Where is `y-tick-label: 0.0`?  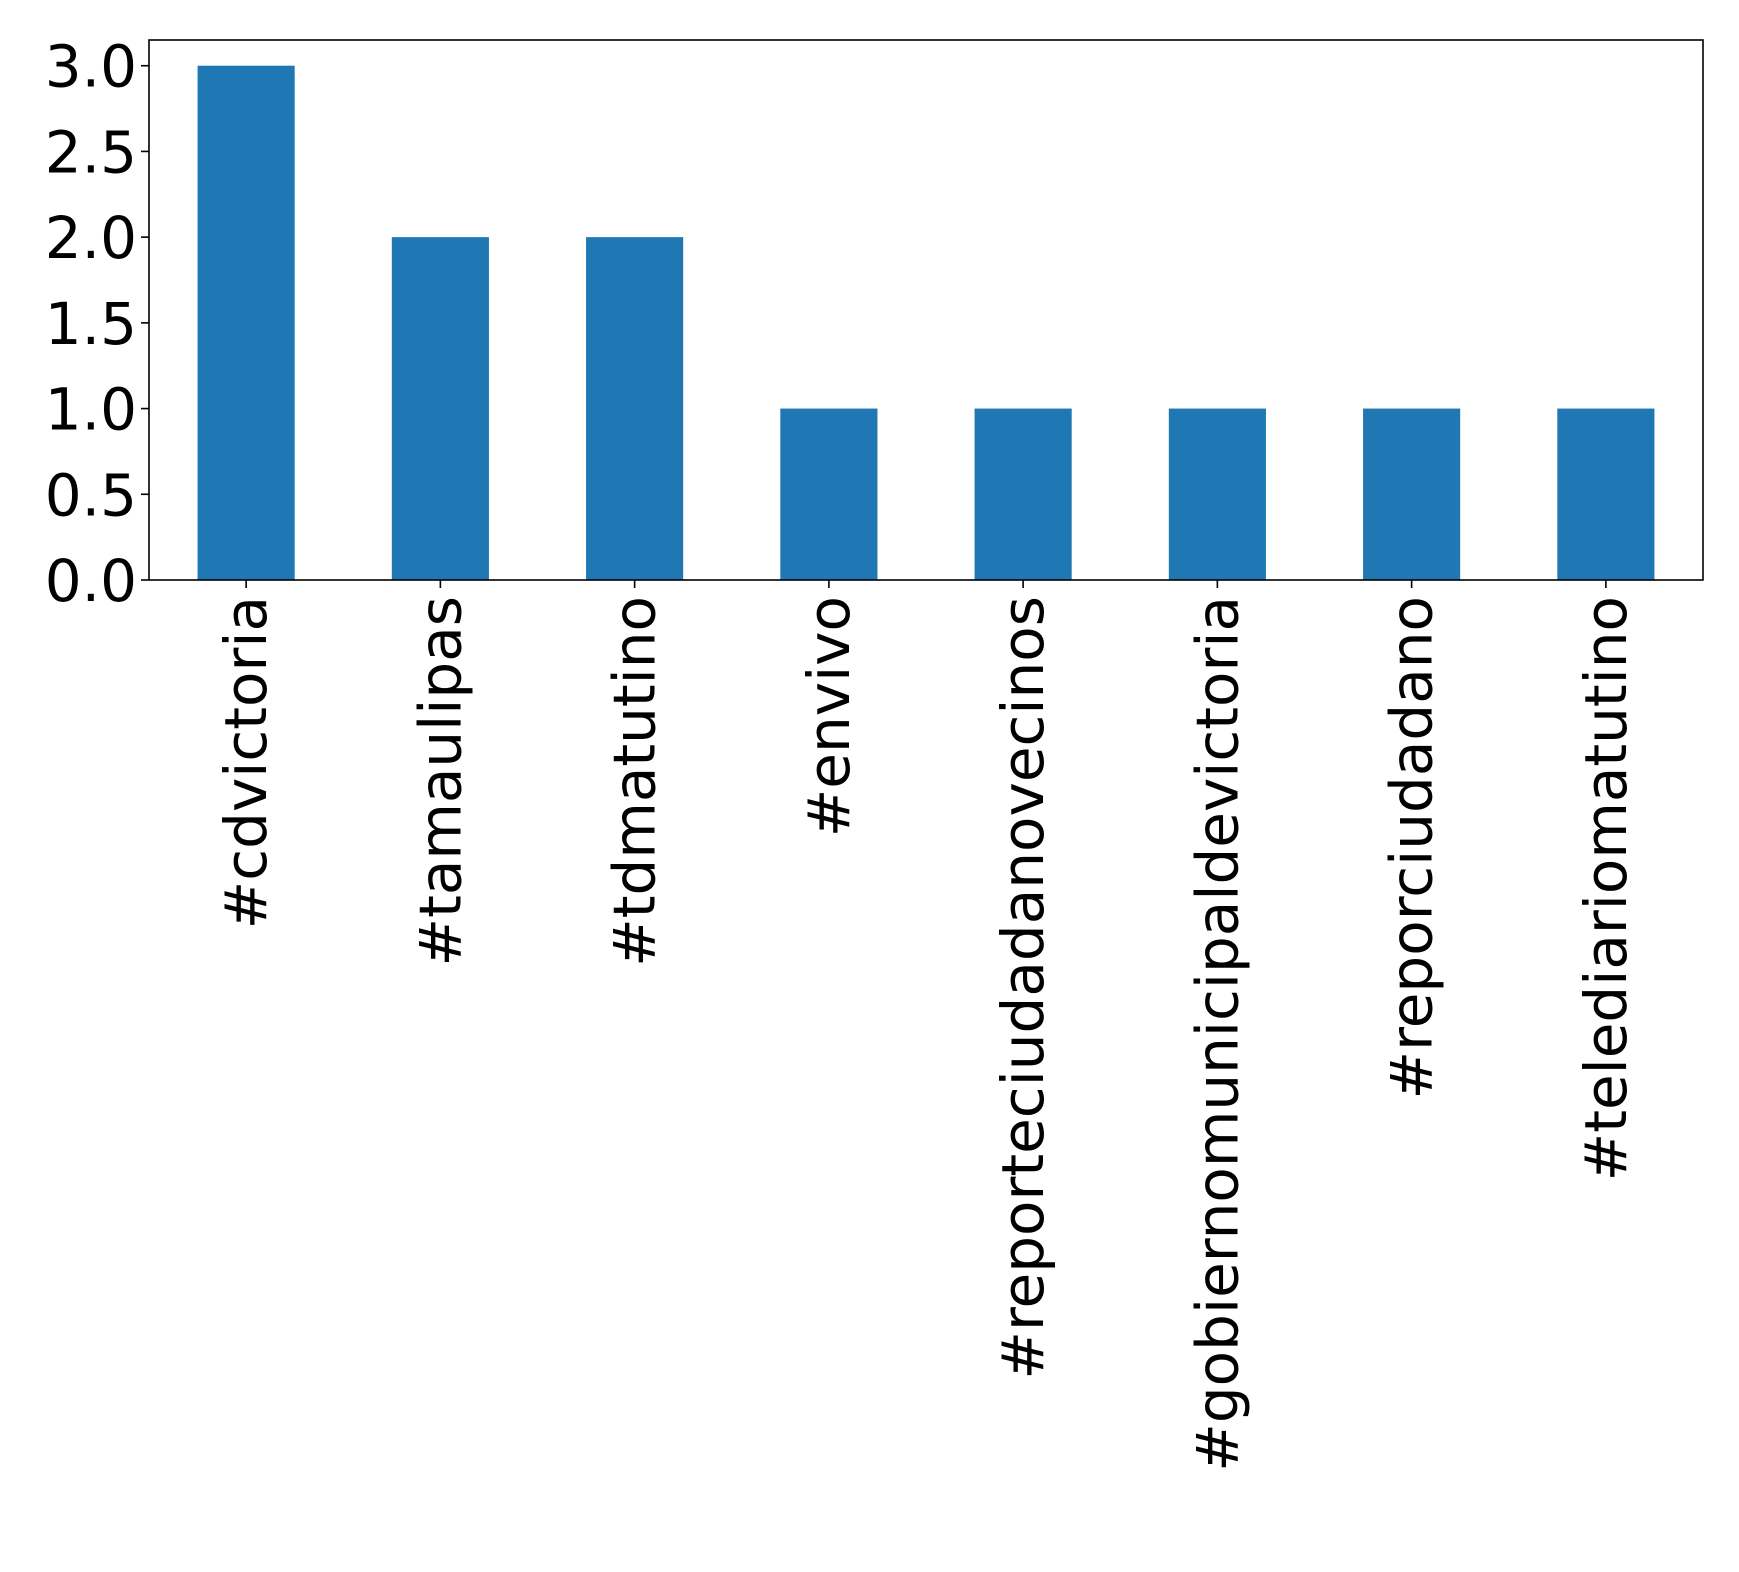 y-tick-label: 0.0 is located at coordinates (91, 581).